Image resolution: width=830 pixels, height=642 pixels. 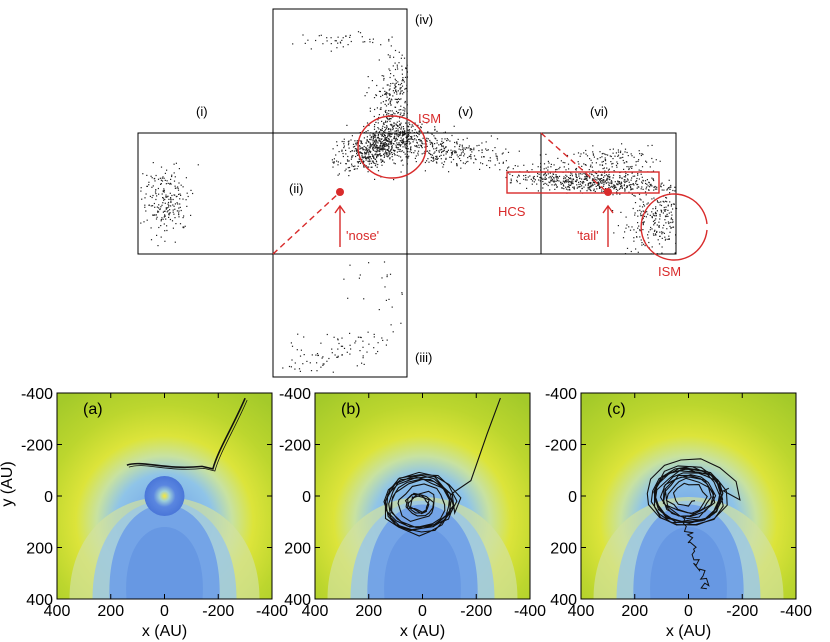 What do you see at coordinates (297, 549) in the screenshot?
I see `y-tick-label: 200` at bounding box center [297, 549].